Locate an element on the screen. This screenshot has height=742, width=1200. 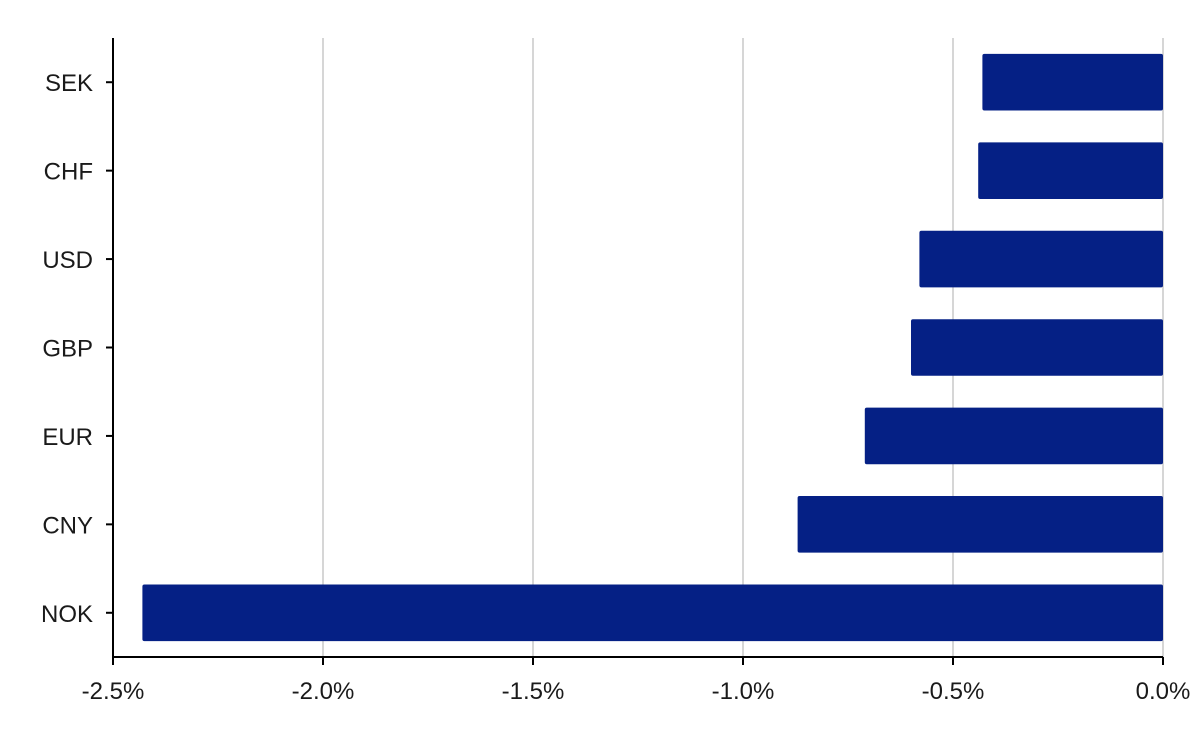
x-tick-label: -2.0% is located at coordinates (323, 691).